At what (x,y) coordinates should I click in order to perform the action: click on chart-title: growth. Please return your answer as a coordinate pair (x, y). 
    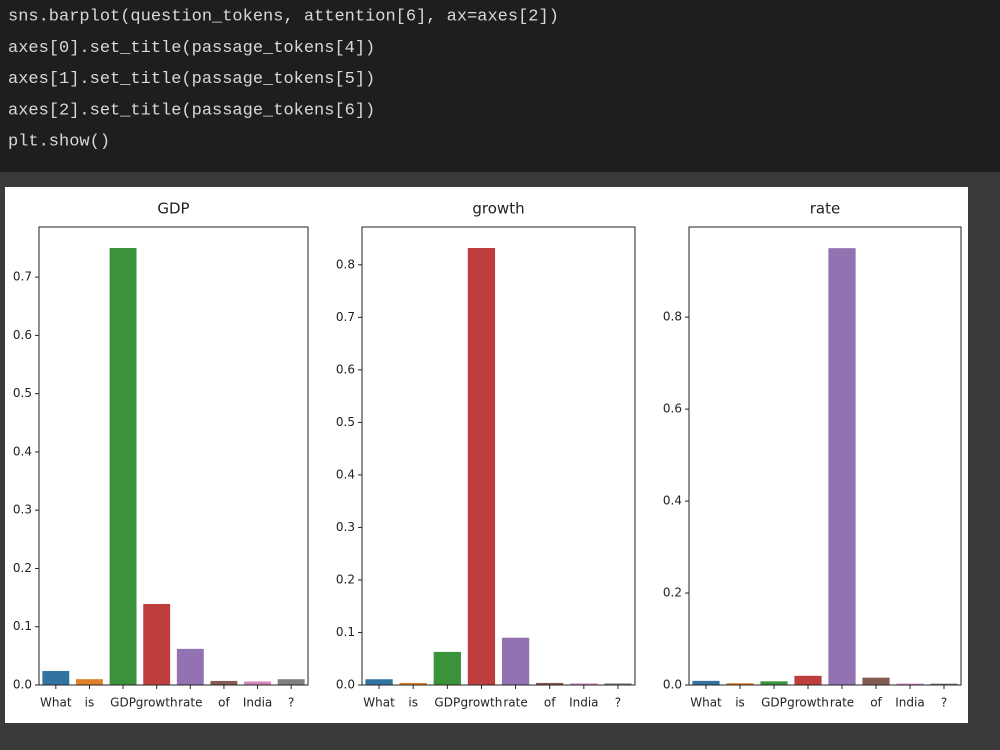
    Looking at the image, I should click on (498, 209).